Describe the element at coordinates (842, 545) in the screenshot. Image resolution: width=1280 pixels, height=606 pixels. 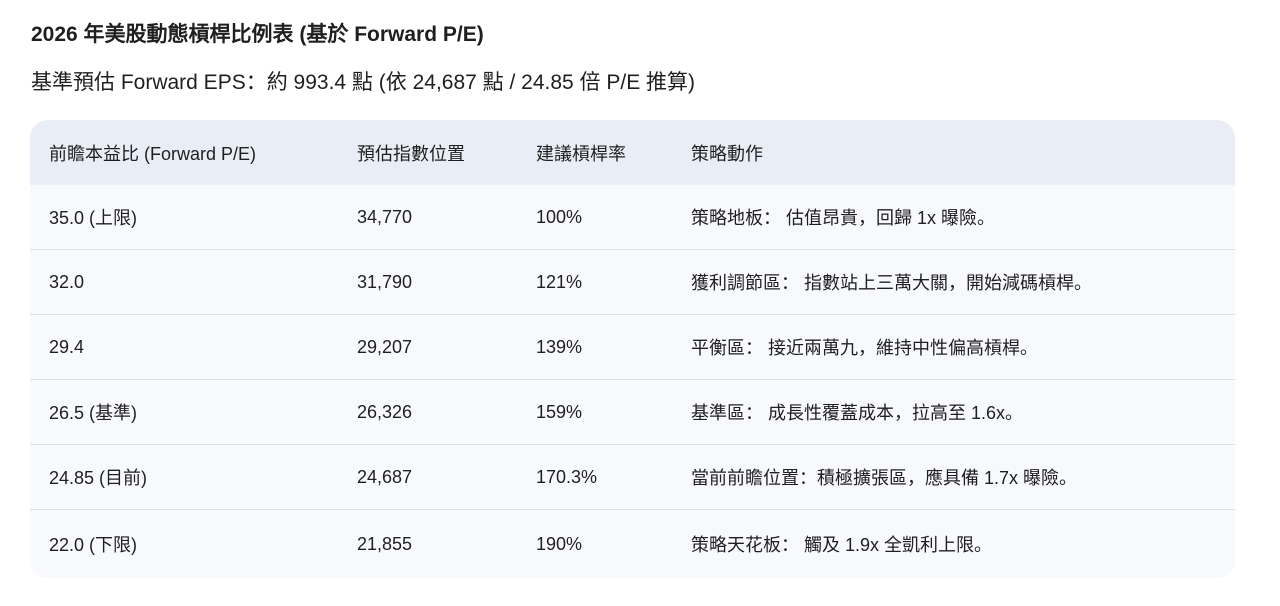
I see `cell-strategy: 策略天花板： 觸及 1.9x 全凱利上限。` at that location.